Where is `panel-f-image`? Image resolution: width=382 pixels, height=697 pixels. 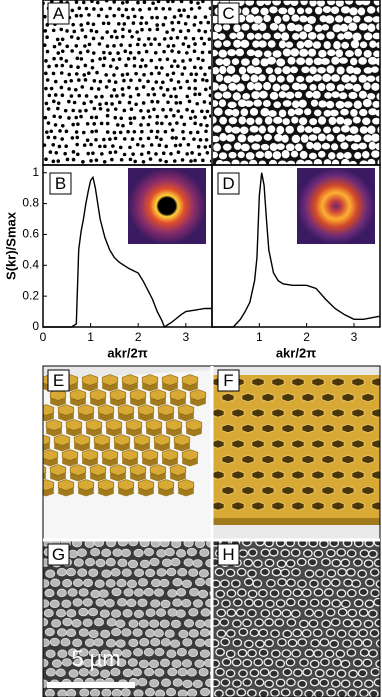 panel-f-image is located at coordinates (296, 452).